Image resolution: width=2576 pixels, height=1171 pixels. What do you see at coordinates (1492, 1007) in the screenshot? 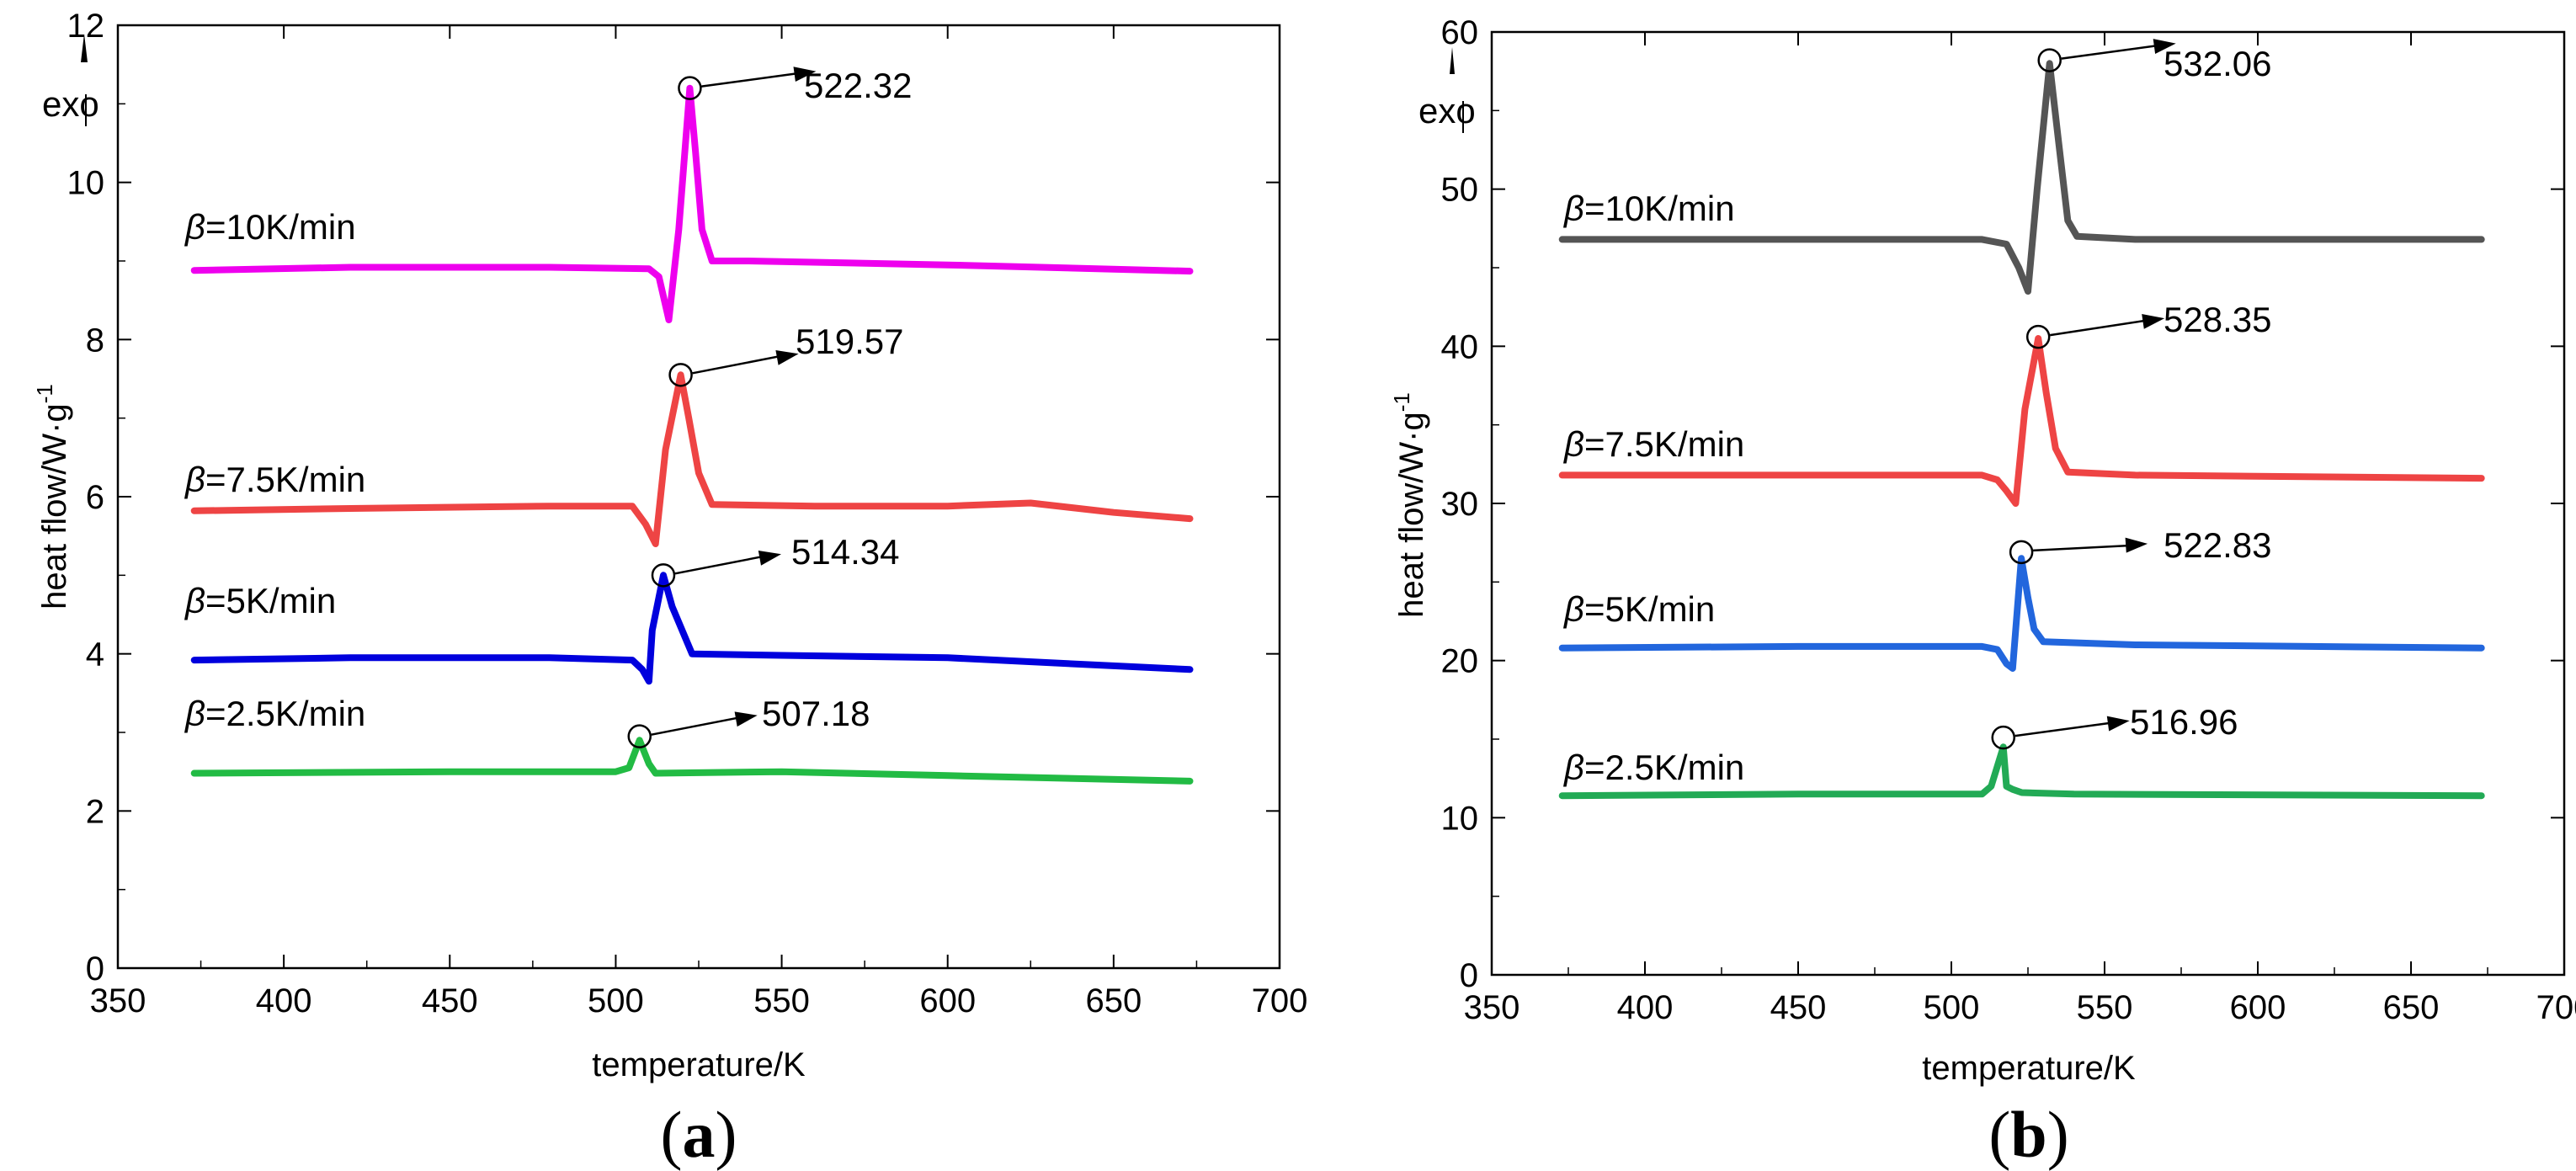
I see `x-tick-label-b: 350` at bounding box center [1492, 1007].